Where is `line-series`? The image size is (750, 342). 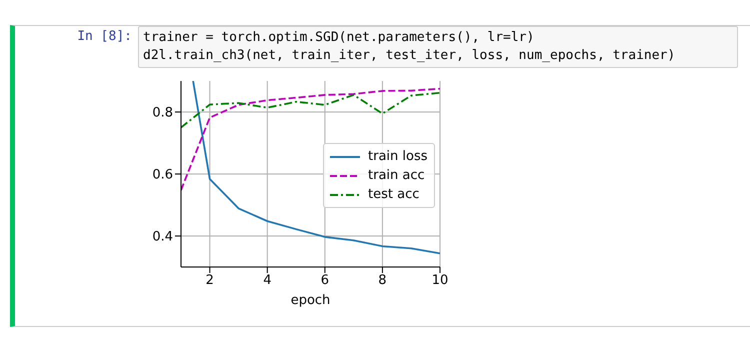
line-series is located at coordinates (310, 110).